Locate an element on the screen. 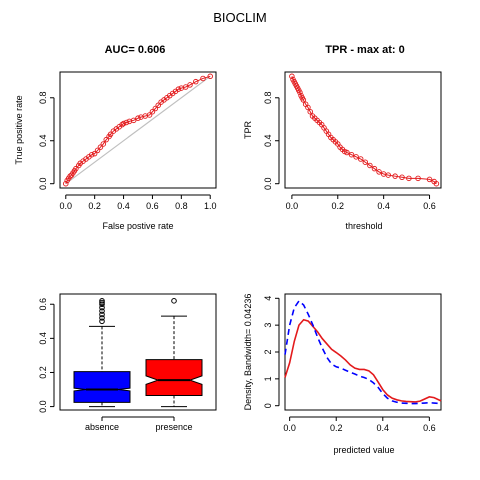  density-y-axis: 0 1 2 3 4 is located at coordinates (271, 352).